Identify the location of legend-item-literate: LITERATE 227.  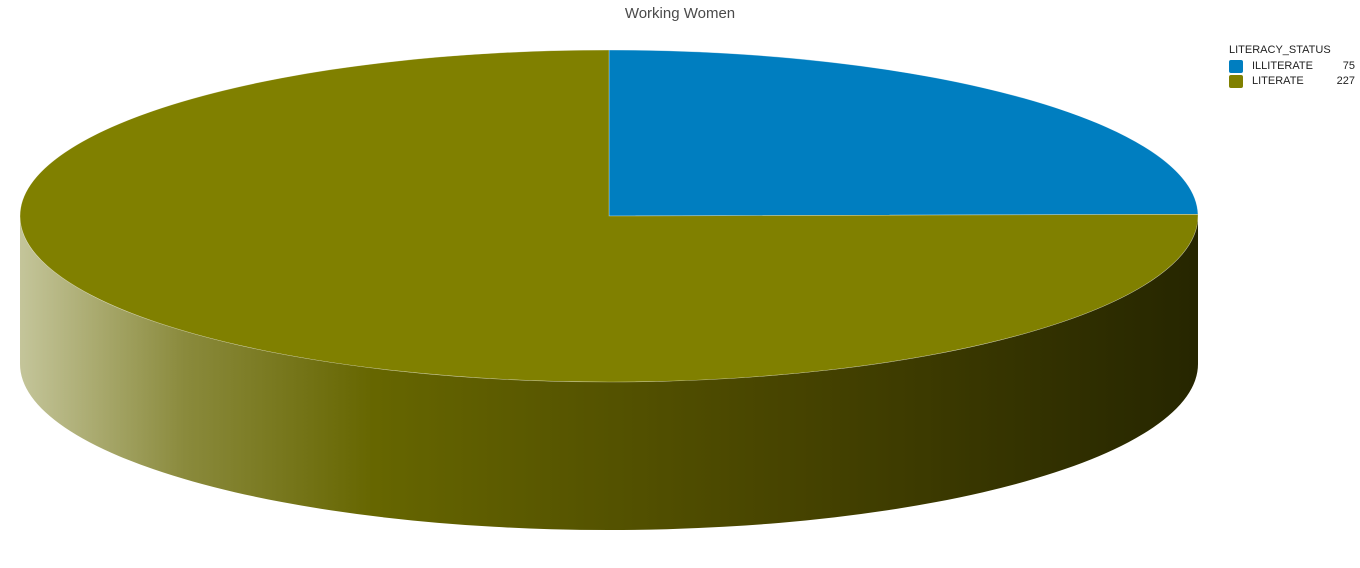
(1293, 81).